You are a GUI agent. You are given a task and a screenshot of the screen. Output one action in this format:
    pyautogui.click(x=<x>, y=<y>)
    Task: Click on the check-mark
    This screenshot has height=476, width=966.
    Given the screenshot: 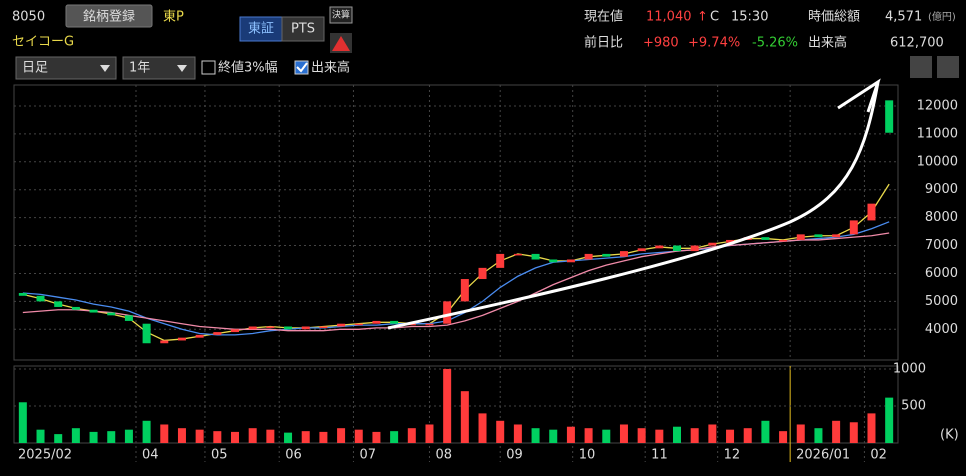 What is the action you would take?
    pyautogui.click(x=302, y=67)
    